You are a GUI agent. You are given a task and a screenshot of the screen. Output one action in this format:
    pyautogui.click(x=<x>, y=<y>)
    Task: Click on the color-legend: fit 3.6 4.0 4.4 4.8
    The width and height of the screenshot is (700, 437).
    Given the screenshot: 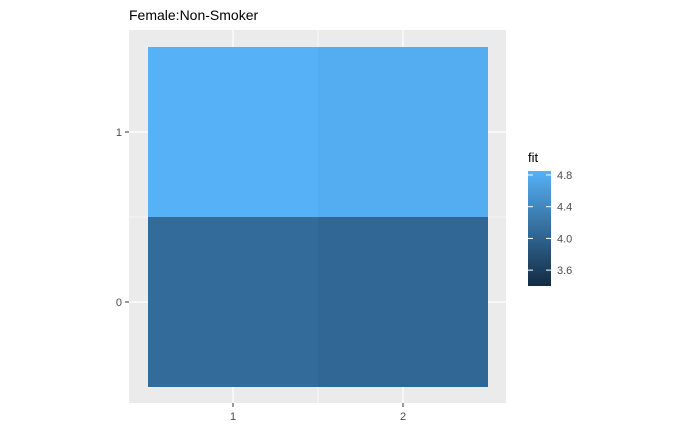 What is the action you would take?
    pyautogui.click(x=550, y=218)
    